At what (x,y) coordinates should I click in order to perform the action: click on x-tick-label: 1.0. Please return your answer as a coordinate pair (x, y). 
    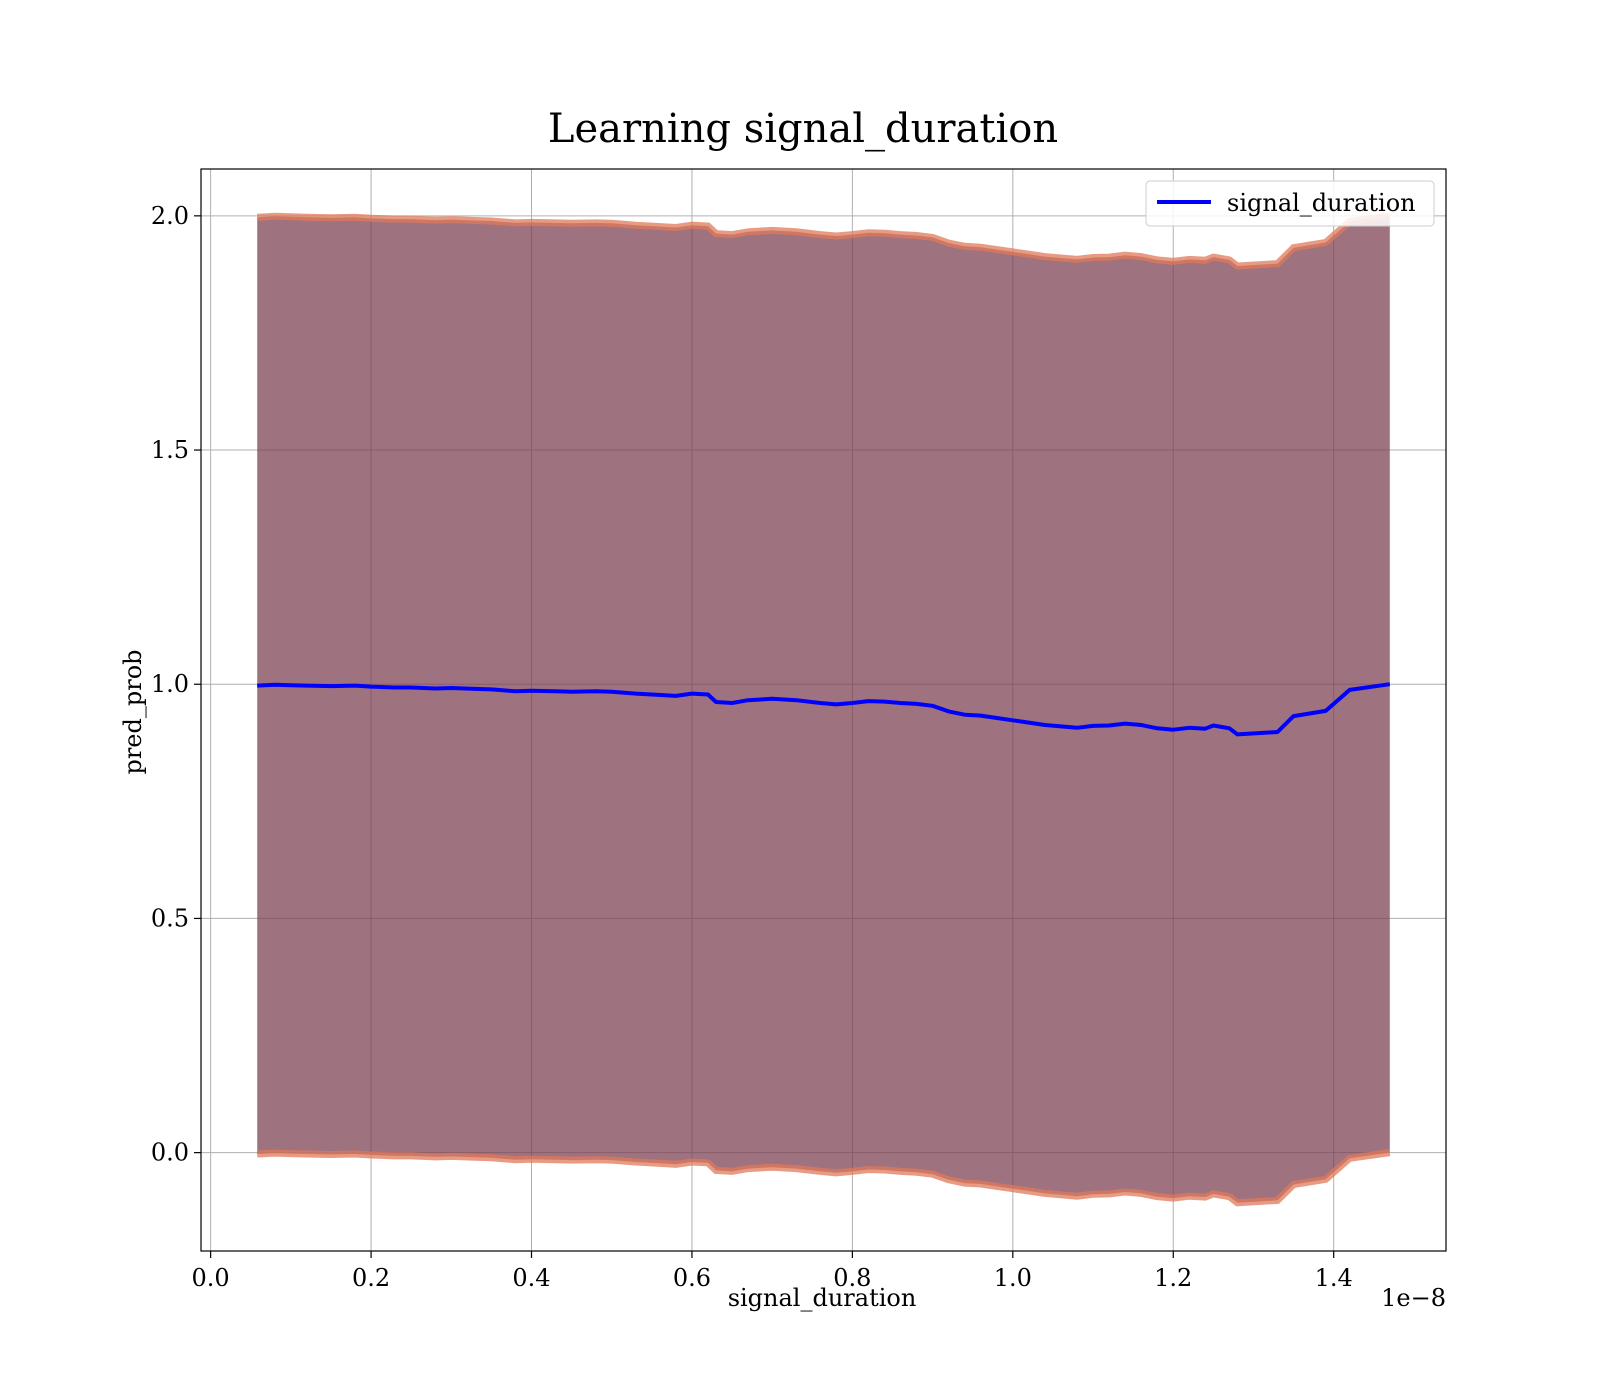
    Looking at the image, I should click on (1013, 1278).